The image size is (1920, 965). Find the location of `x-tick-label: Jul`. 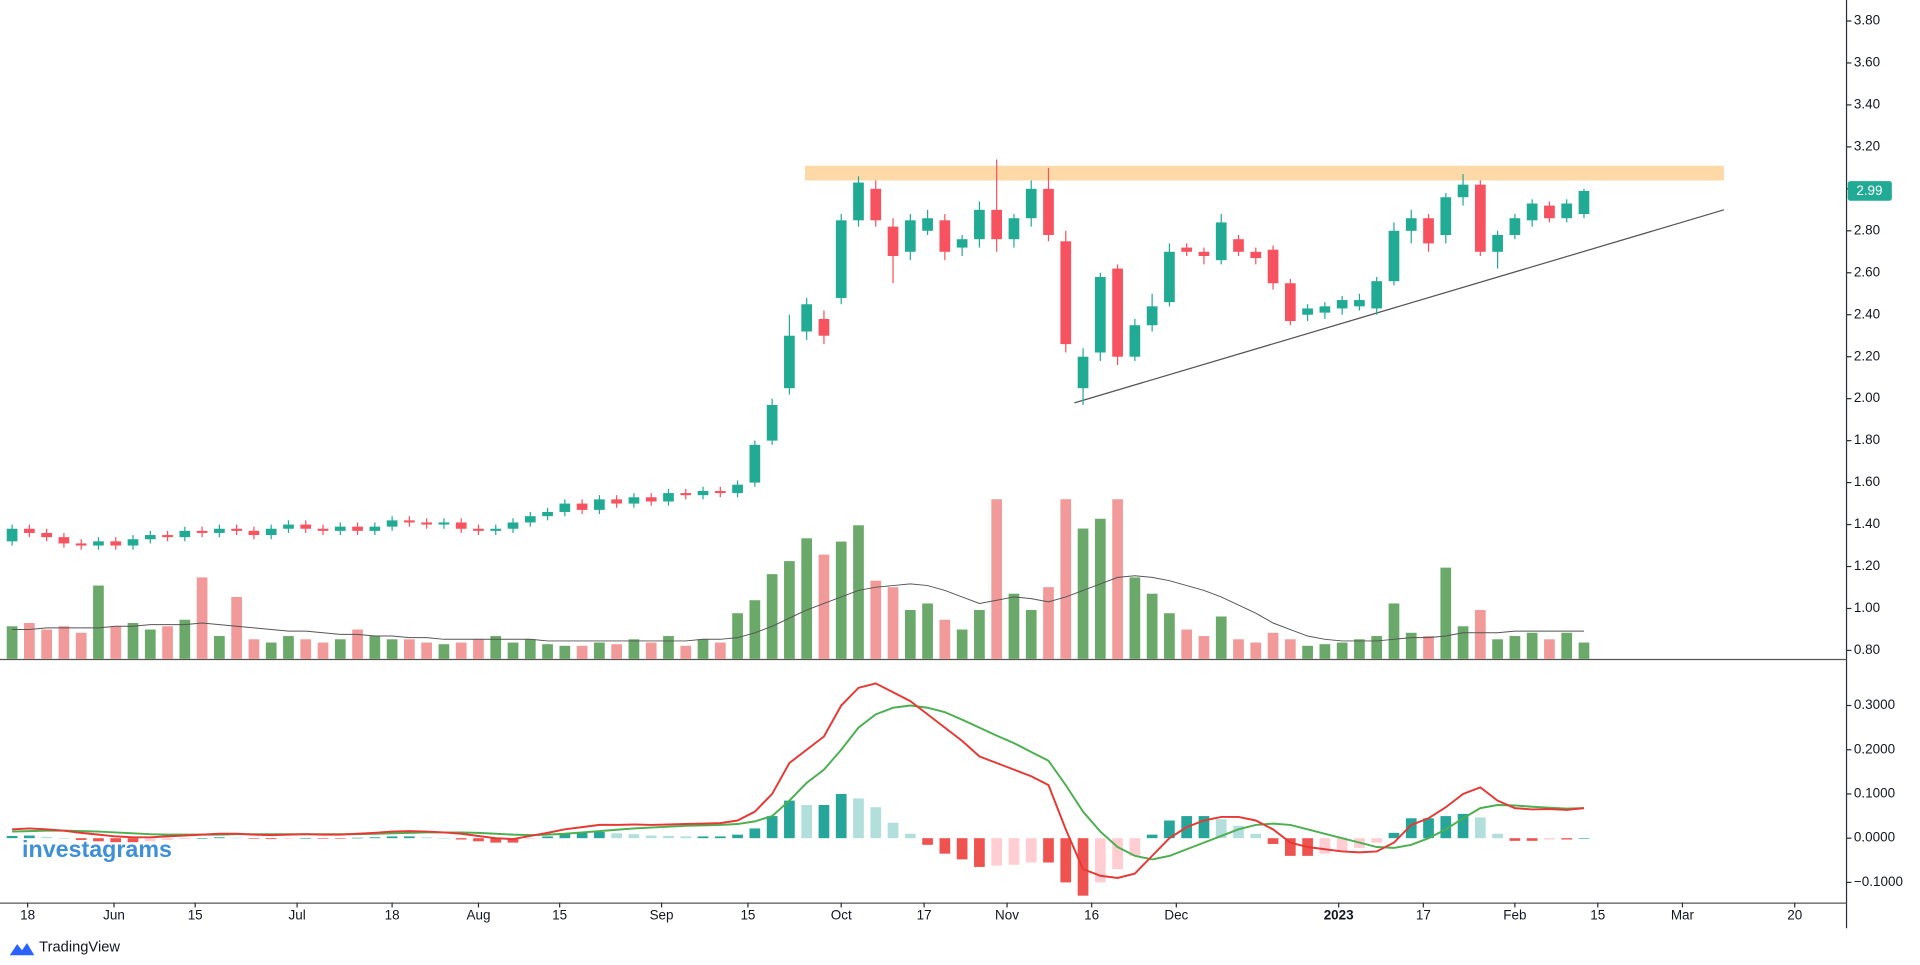

x-tick-label: Jul is located at coordinates (296, 915).